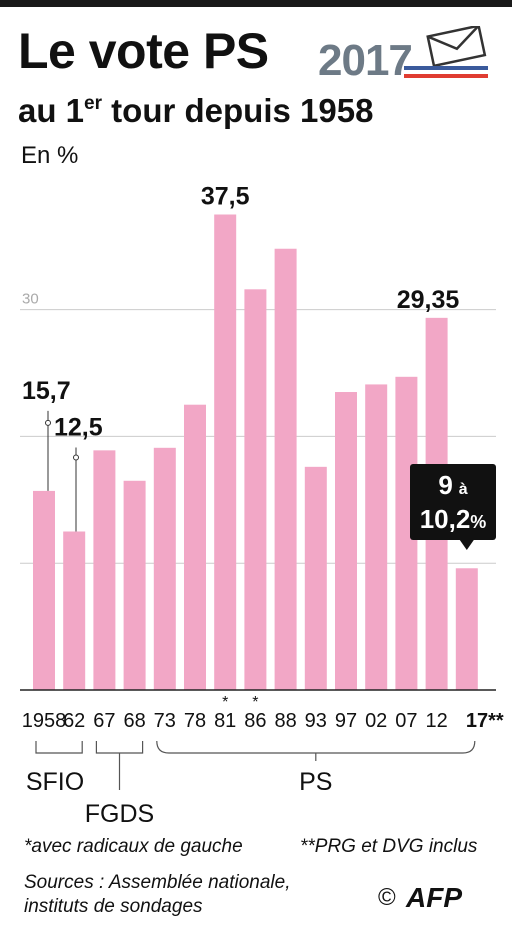 This screenshot has width=512, height=936. What do you see at coordinates (445, 485) in the screenshot?
I see `callout-value-low: 9` at bounding box center [445, 485].